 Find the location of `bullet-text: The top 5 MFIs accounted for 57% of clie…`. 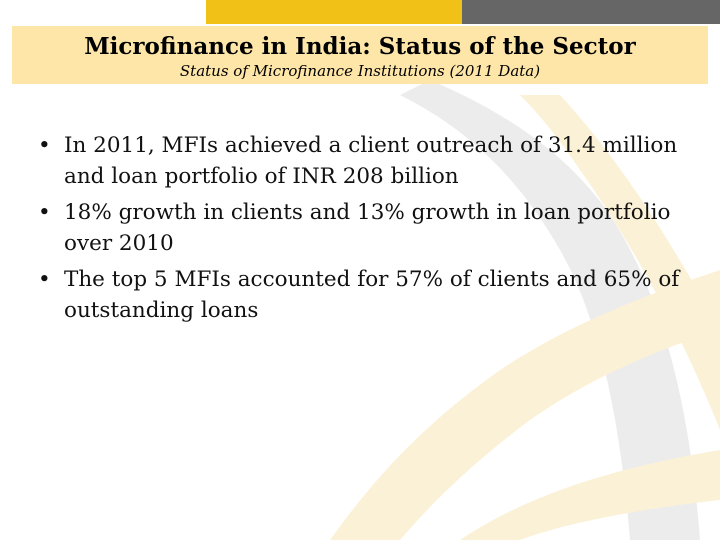

bullet-text: The top 5 MFIs accounted for 57% of clie… is located at coordinates (372, 295).